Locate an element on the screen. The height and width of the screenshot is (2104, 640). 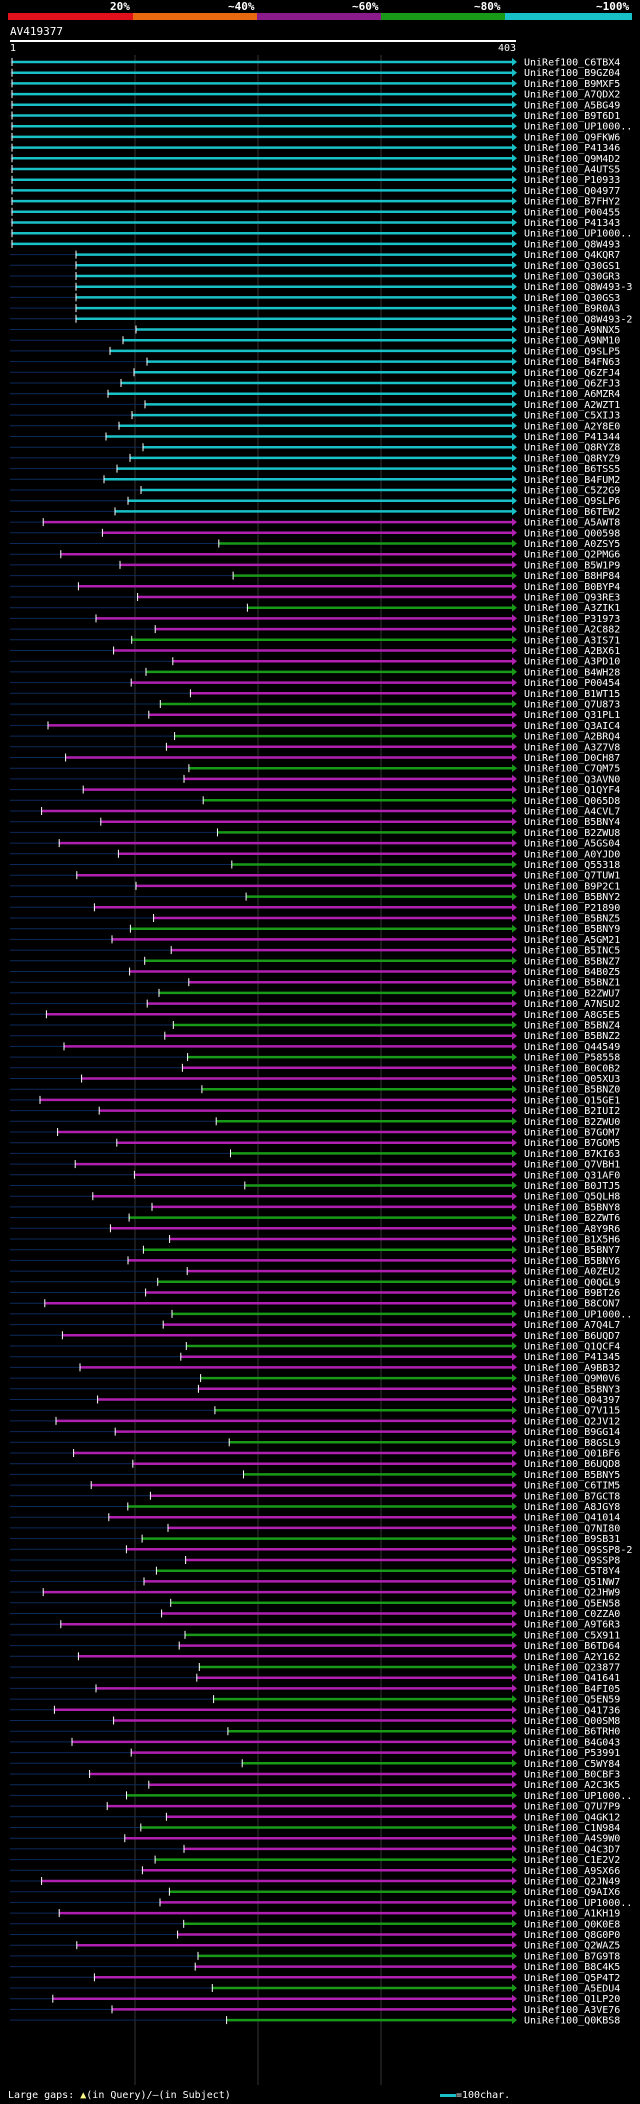
hit-row: UniRef100_Q7NI80 is located at coordinates (315, 1528).